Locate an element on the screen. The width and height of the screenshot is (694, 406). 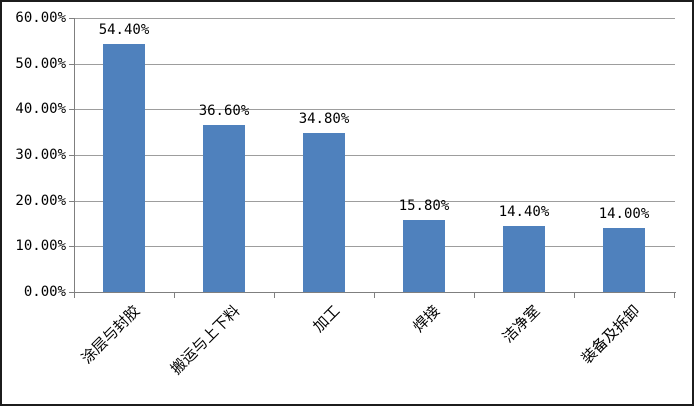
bar-value-label: 14.00% is located at coordinates (624, 214).